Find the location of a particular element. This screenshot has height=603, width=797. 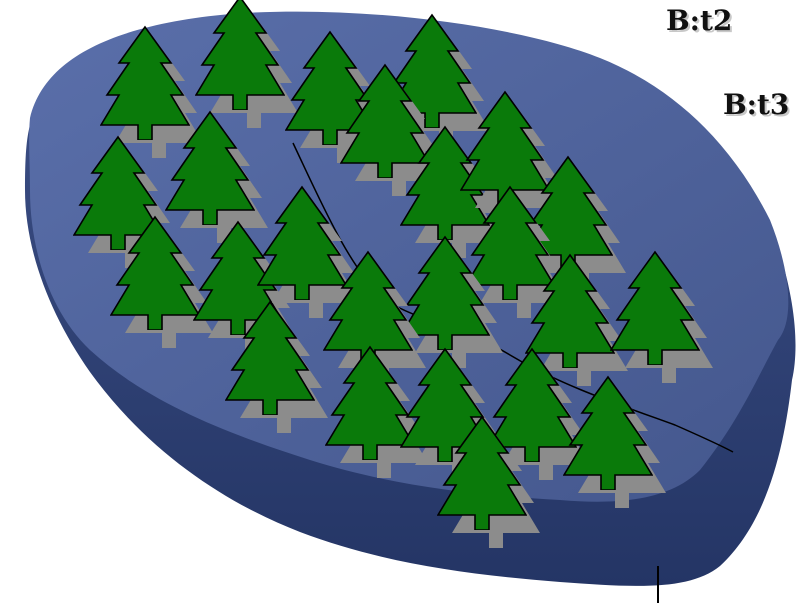

text-cursor is located at coordinates (658, 584).